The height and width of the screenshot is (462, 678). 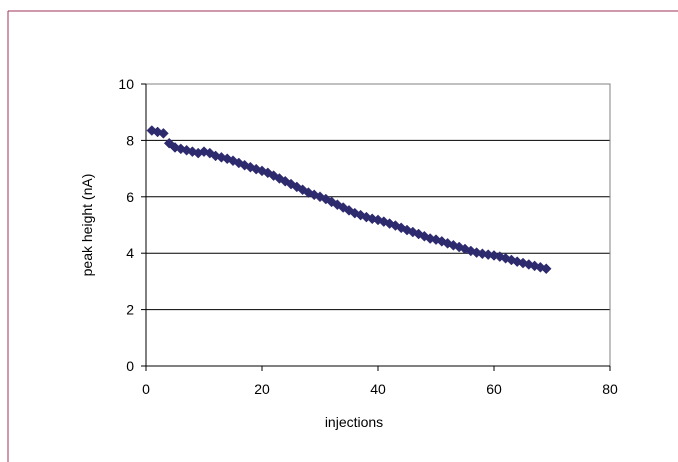 I want to click on x-tick-label: 60, so click(x=494, y=389).